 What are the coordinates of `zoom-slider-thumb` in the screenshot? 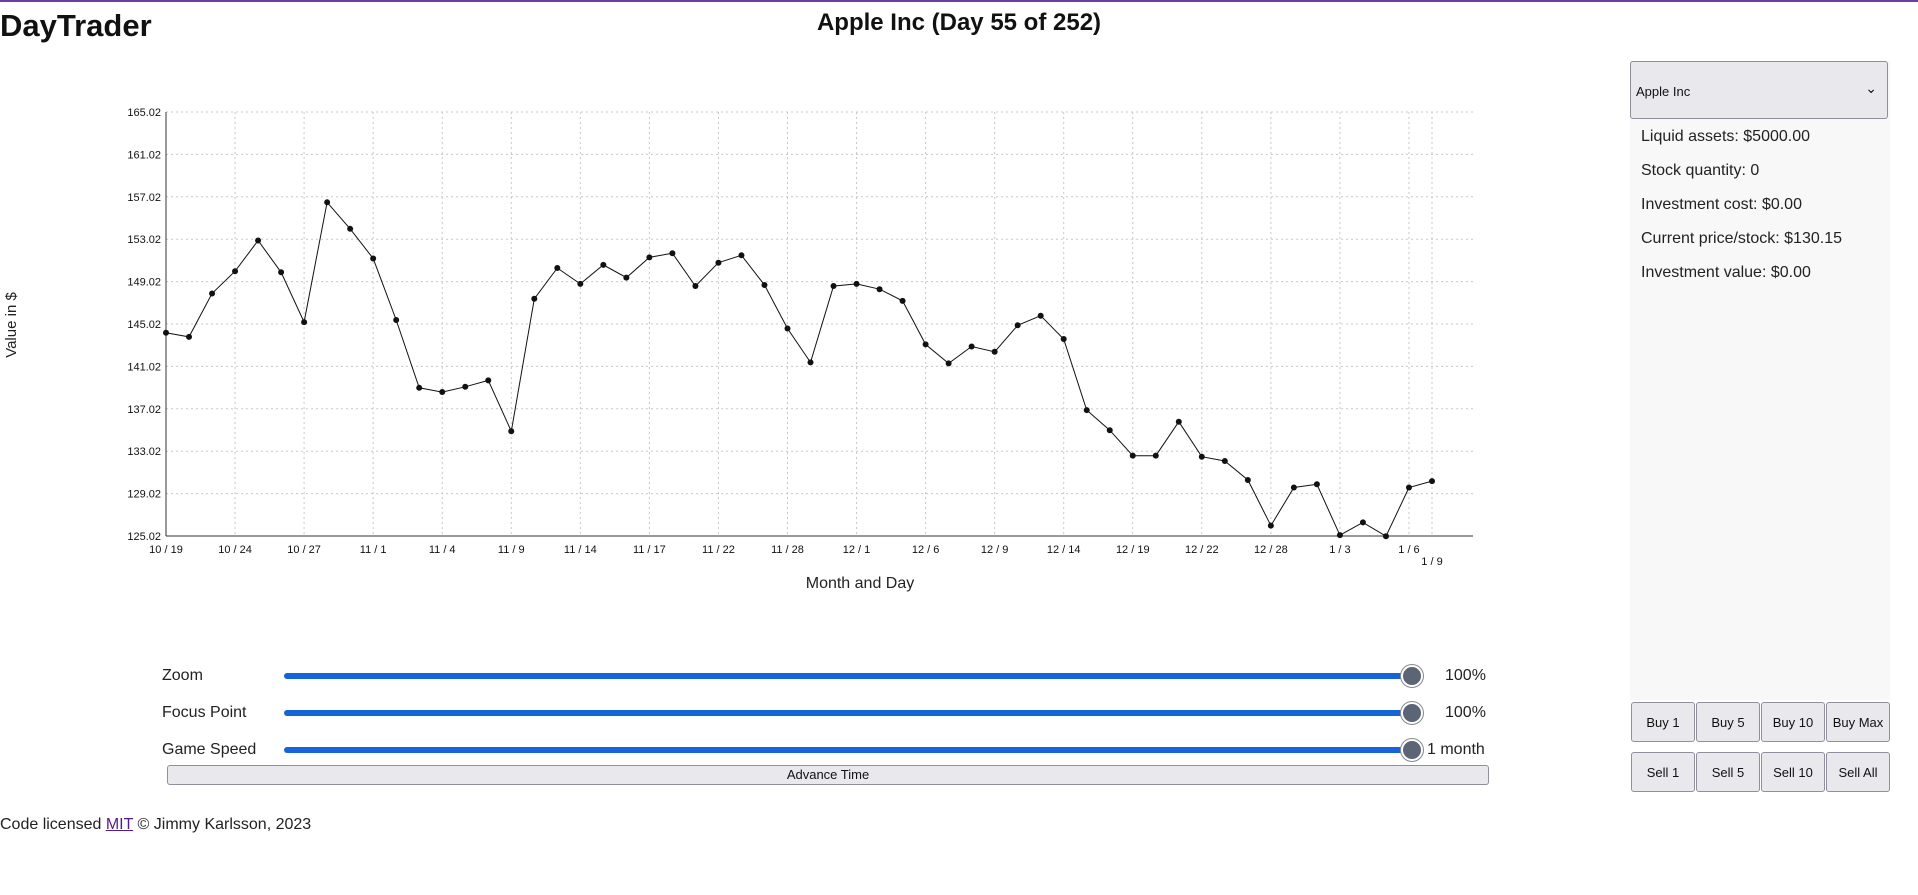 It's located at (1412, 676).